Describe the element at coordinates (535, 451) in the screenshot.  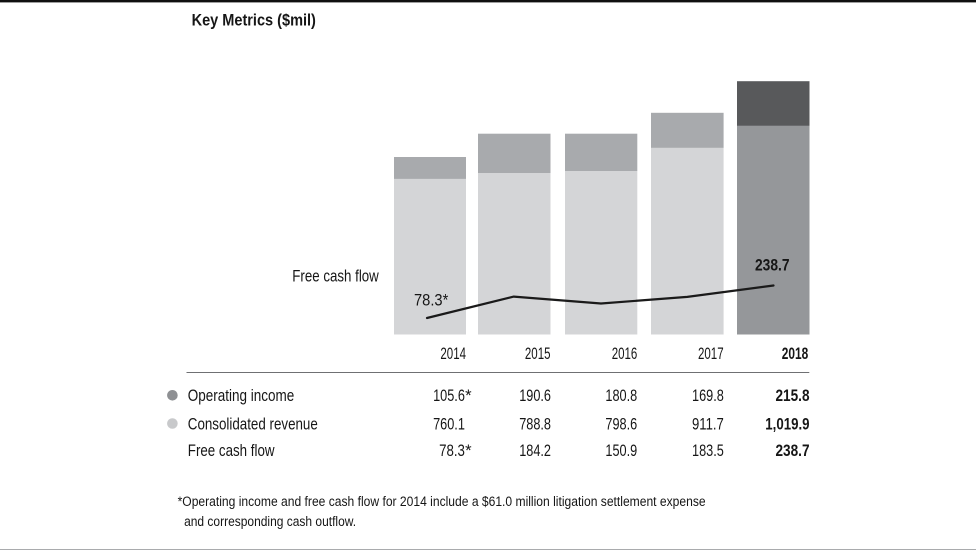
I see `svg-text: 184.2` at that location.